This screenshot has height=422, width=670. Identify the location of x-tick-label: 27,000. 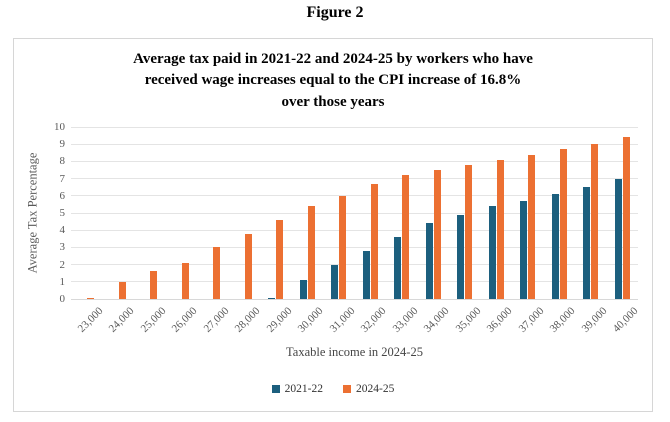
(216, 320).